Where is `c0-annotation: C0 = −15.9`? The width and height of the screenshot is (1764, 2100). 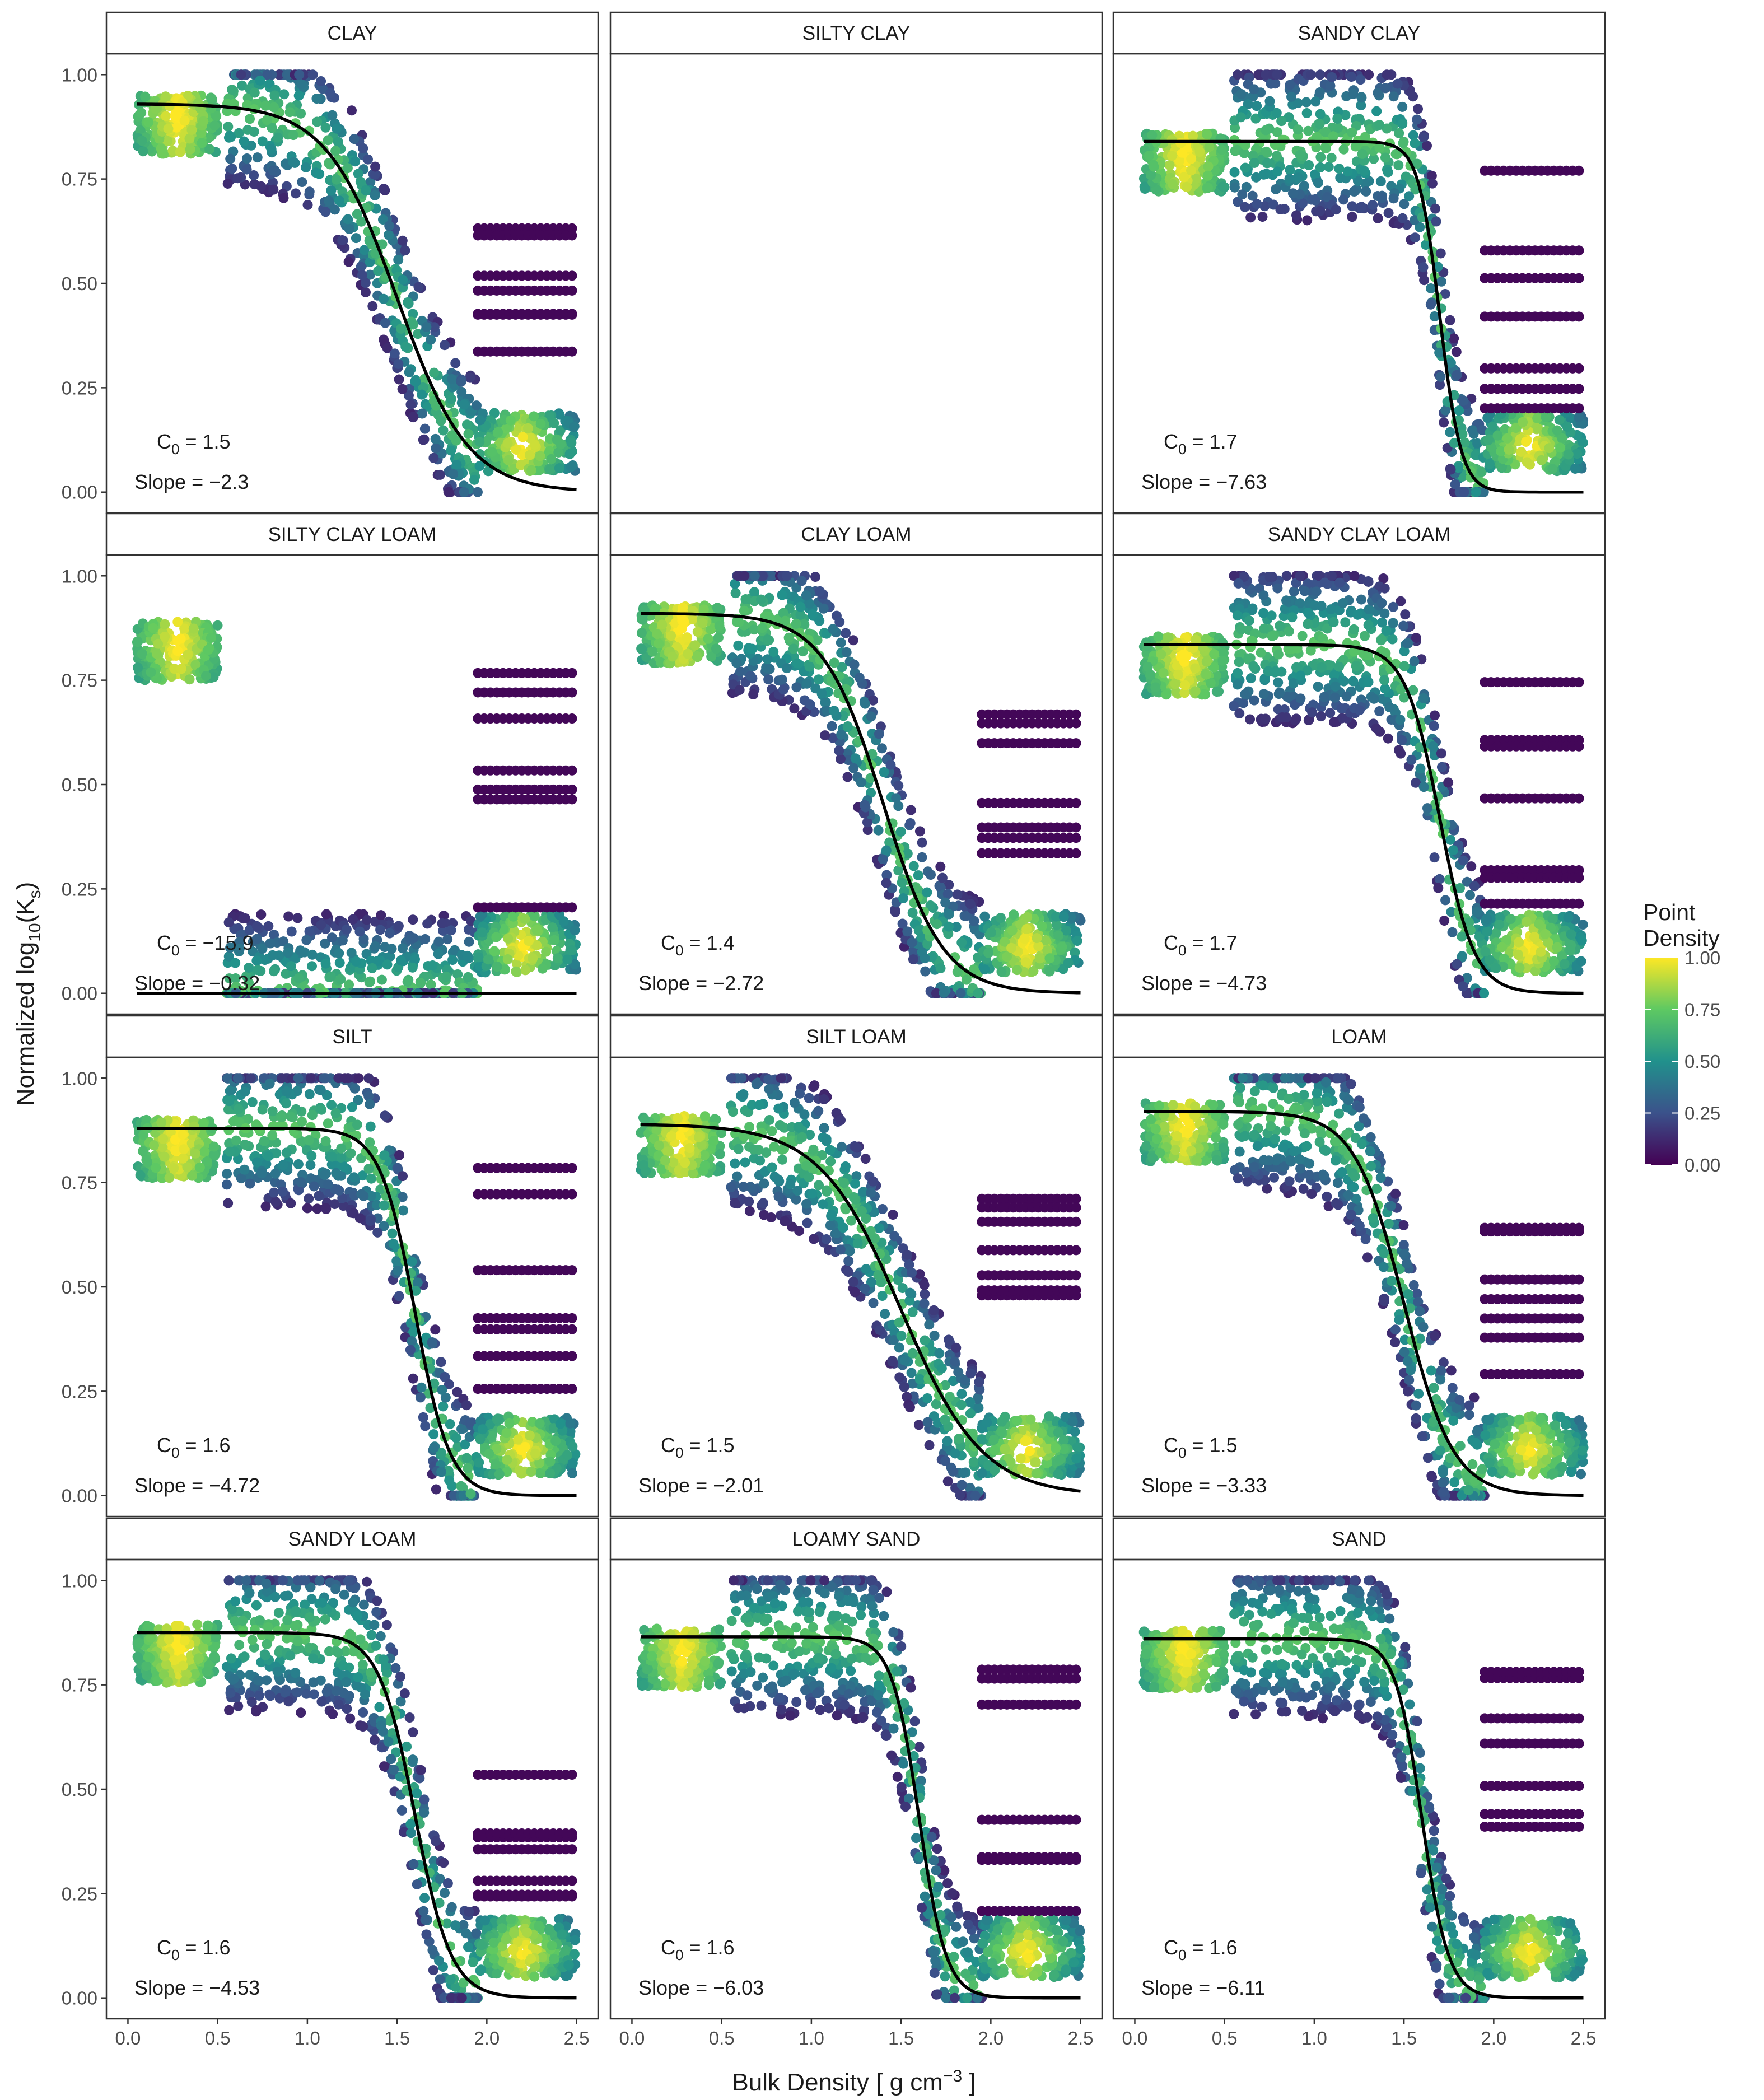 c0-annotation: C0 = −15.9 is located at coordinates (206, 945).